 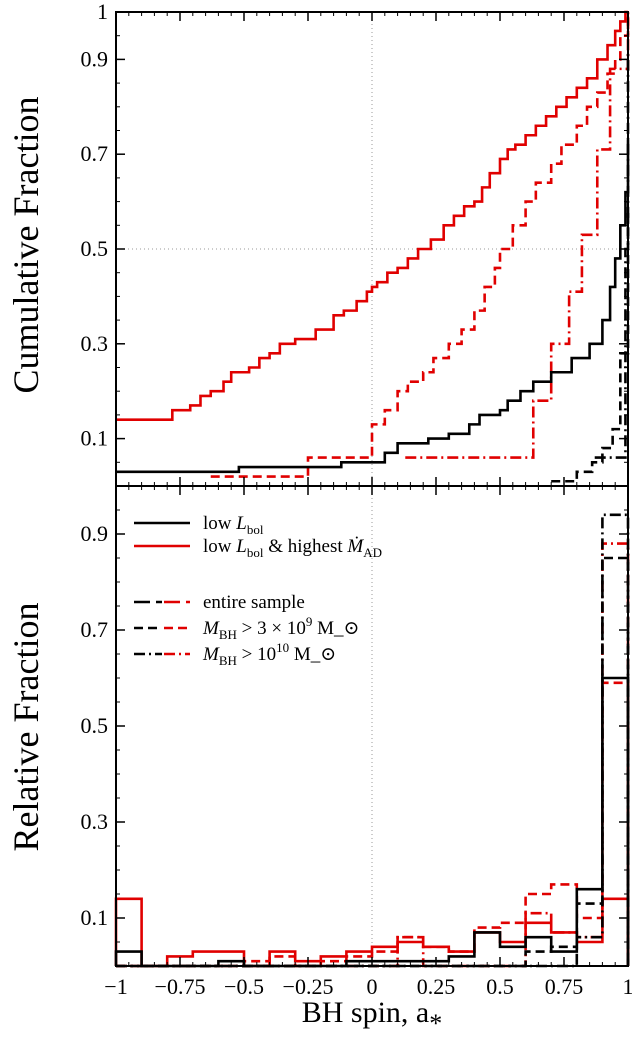 What do you see at coordinates (436, 986) in the screenshot?
I see `x-tick-label: 0.25` at bounding box center [436, 986].